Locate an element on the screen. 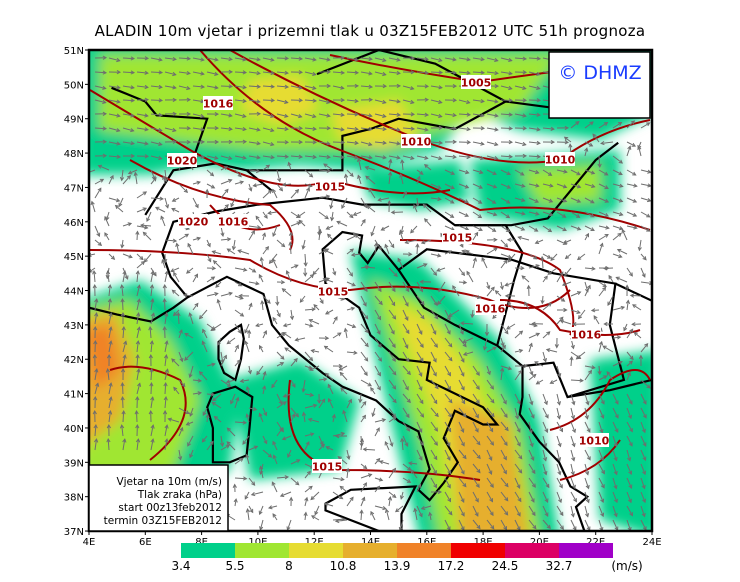  lon-label: 8E is located at coordinates (201, 542).